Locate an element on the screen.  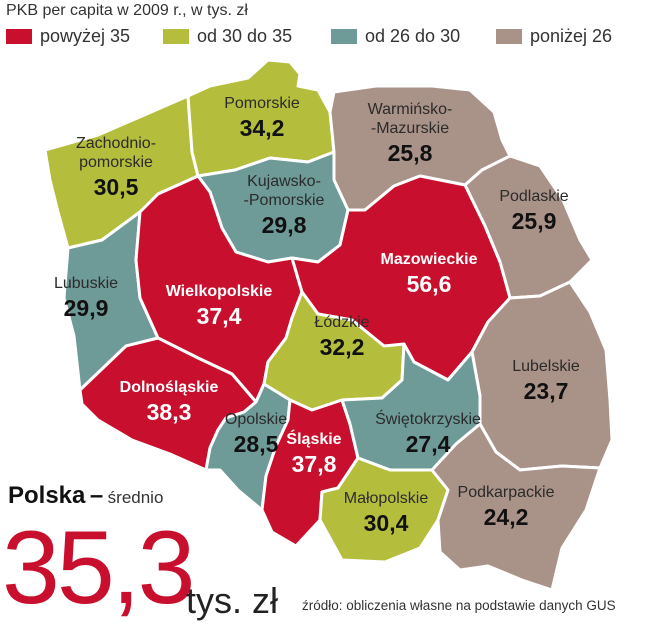
region-value: 34,2 is located at coordinates (262, 128).